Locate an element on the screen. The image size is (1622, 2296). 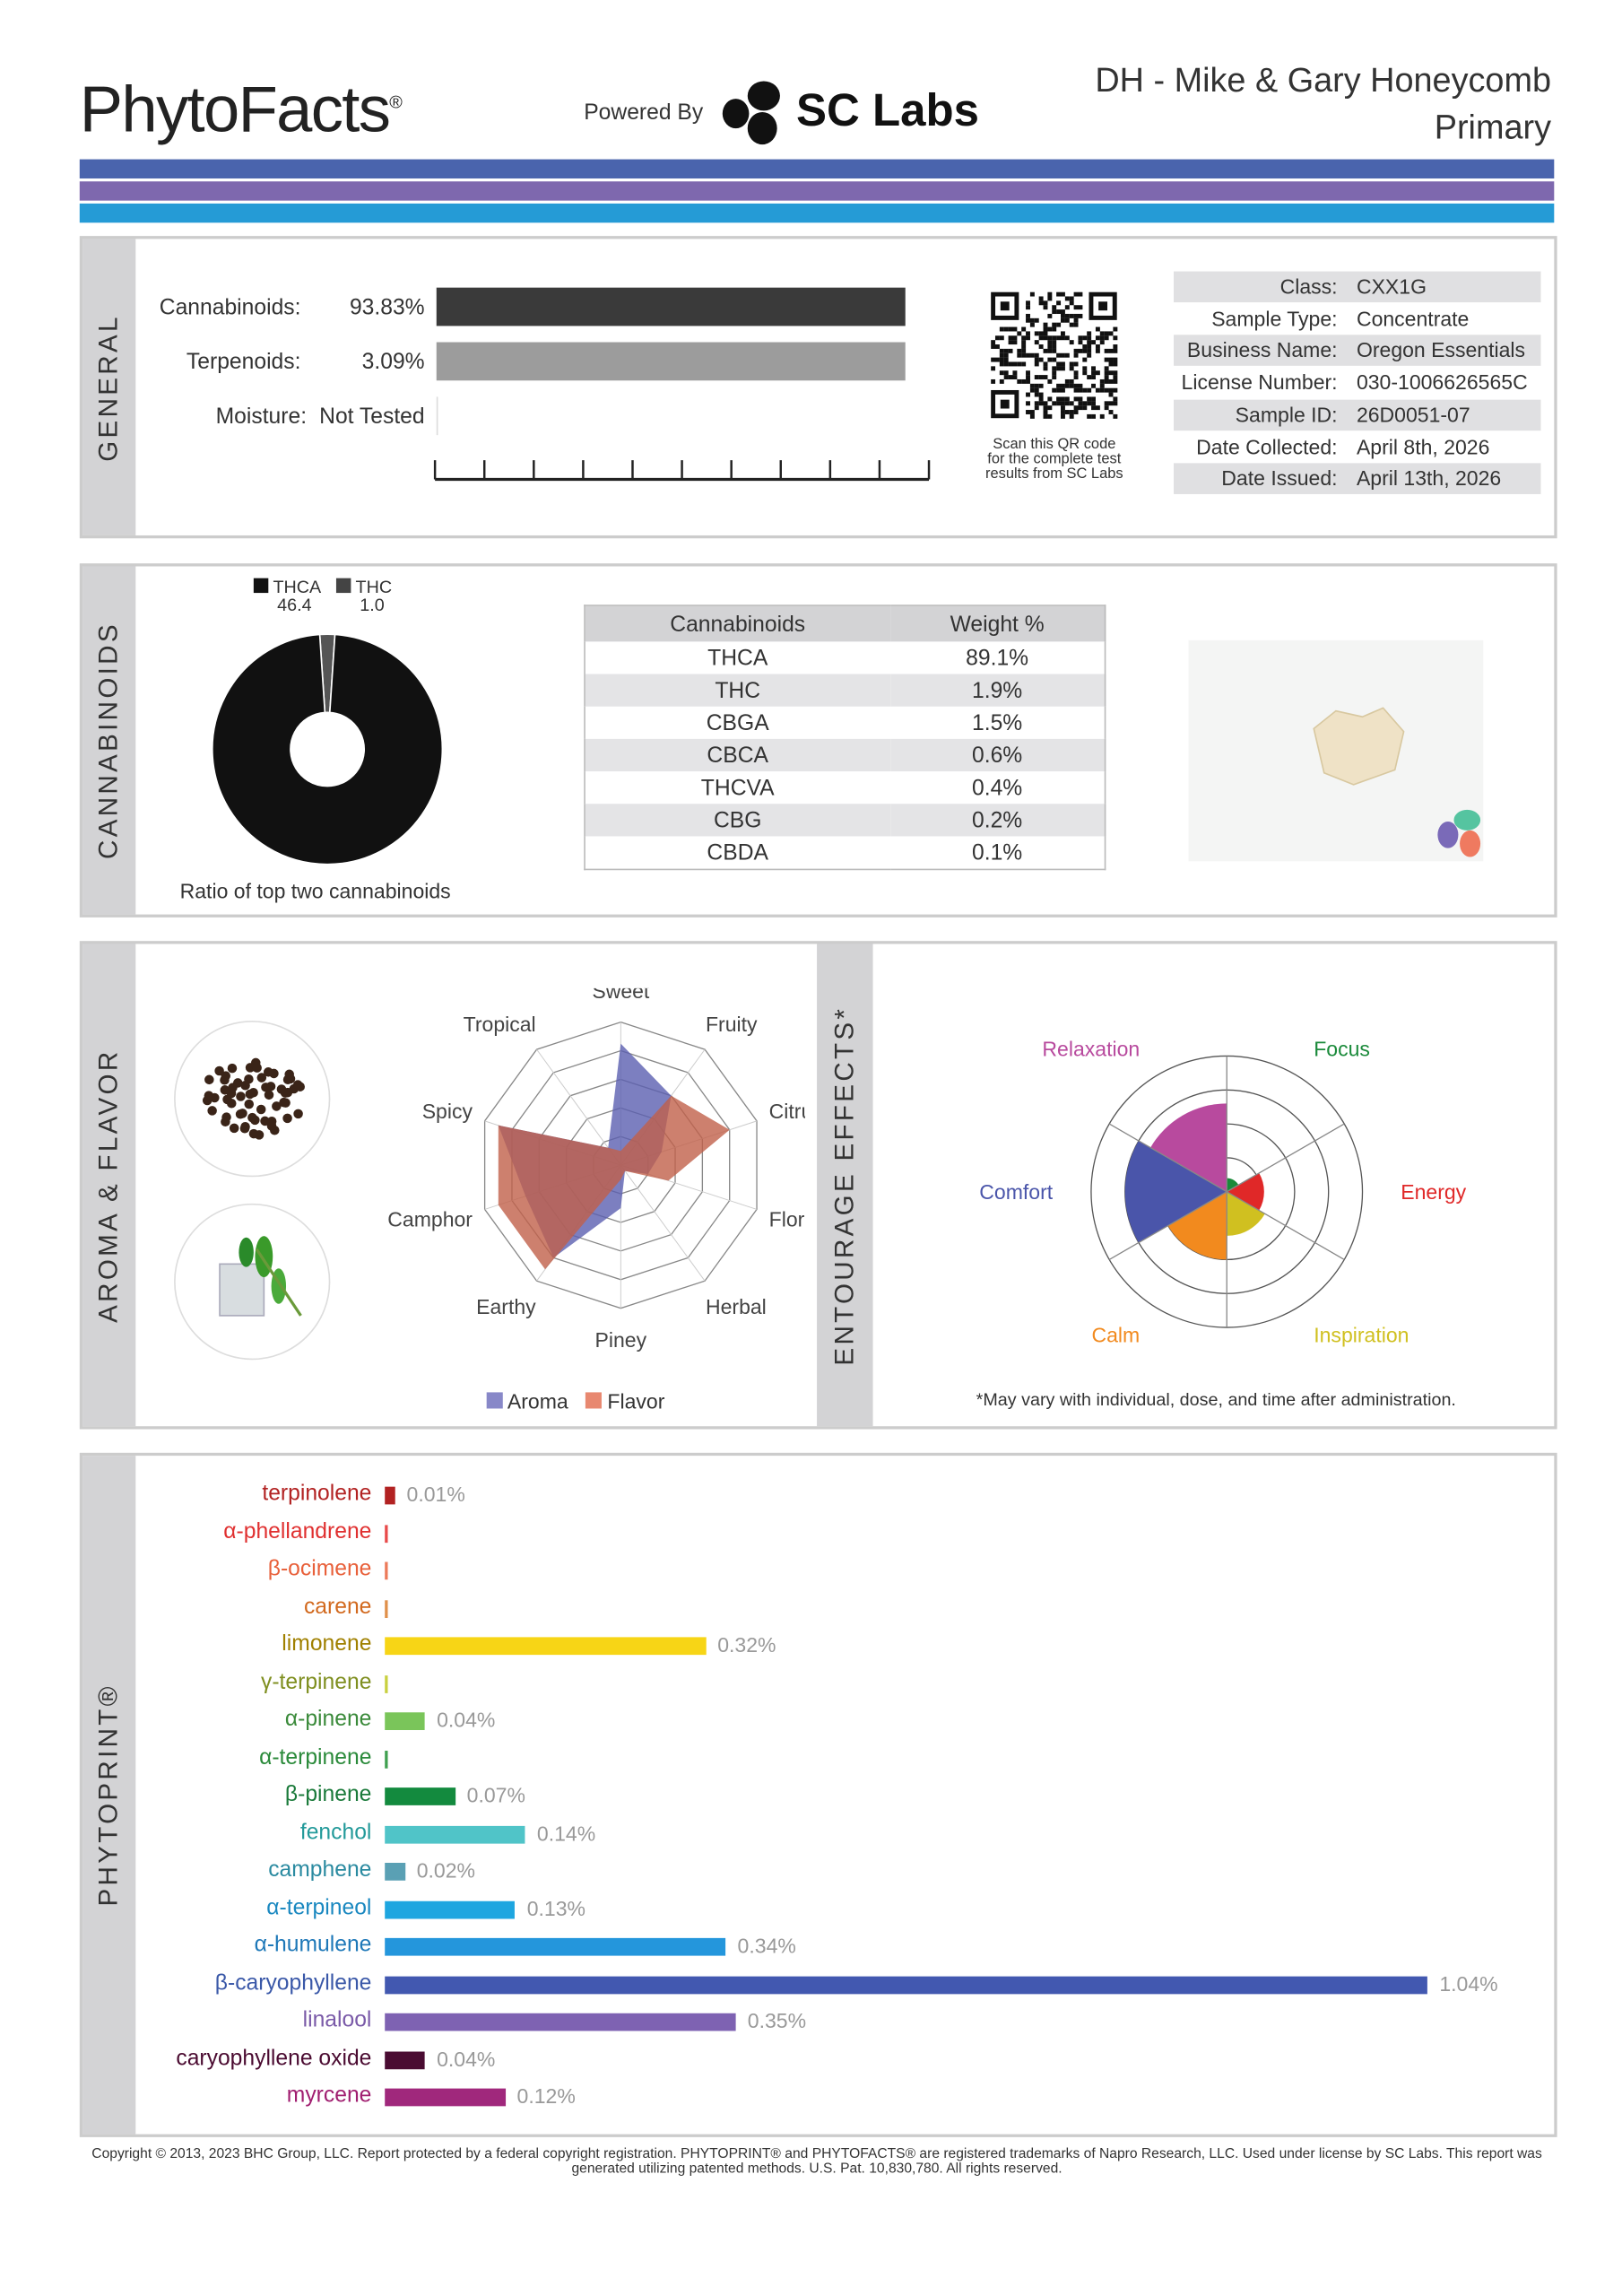
info-row: Sample Type: Concentrate is located at coordinates (1357, 319).